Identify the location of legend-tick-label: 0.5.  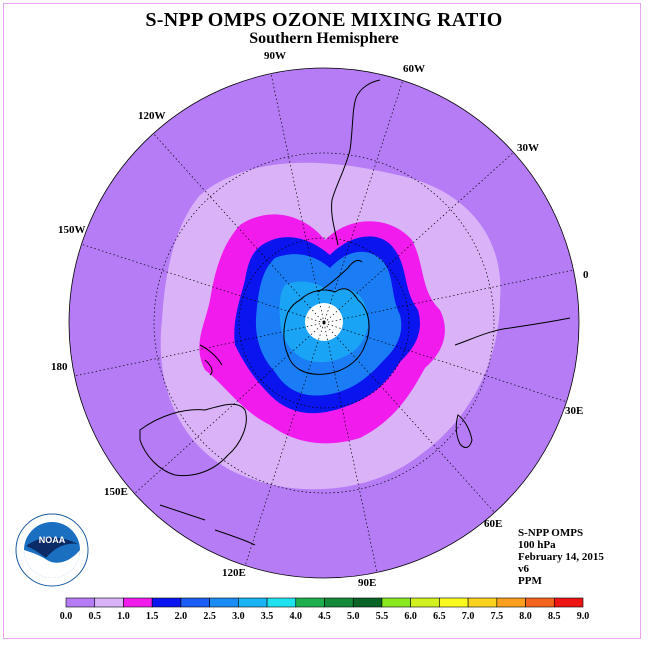
(94, 616).